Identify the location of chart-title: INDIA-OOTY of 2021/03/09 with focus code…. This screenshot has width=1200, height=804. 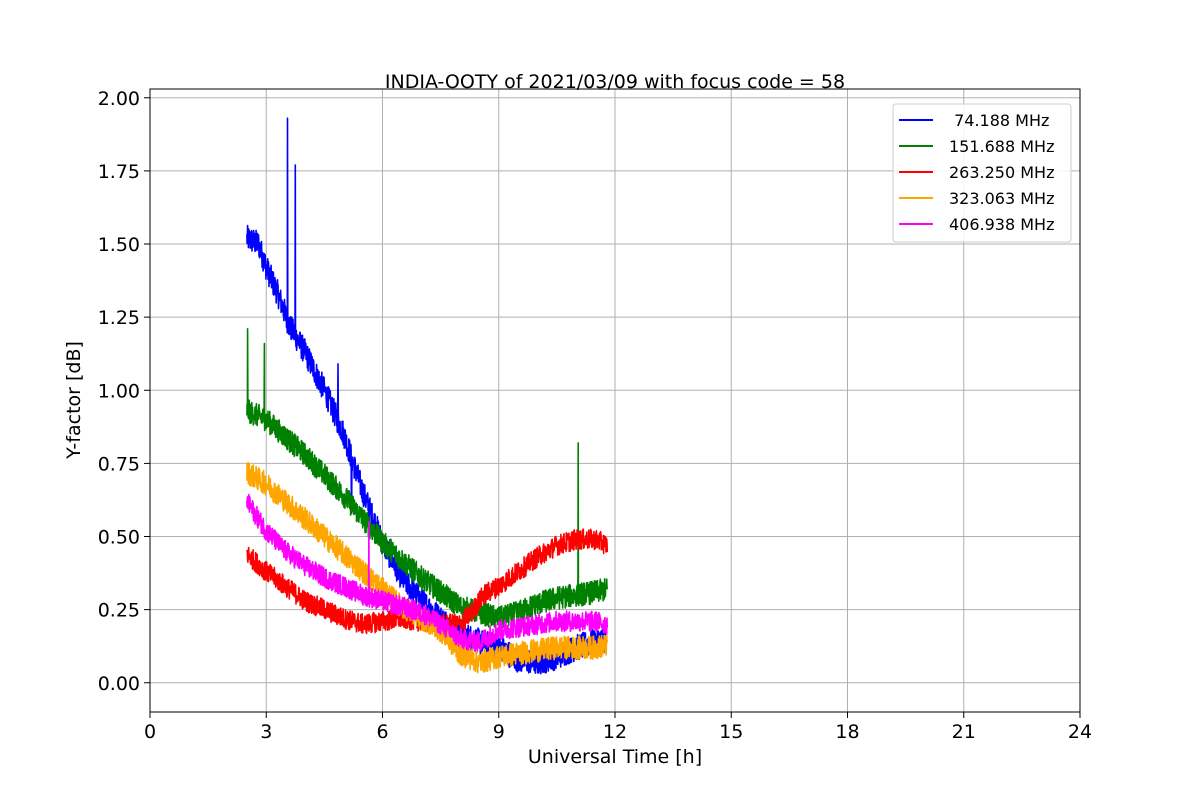
(615, 82).